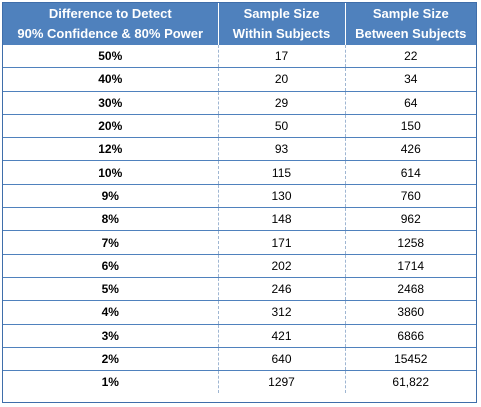 Image resolution: width=481 pixels, height=407 pixels. I want to click on difference-cell: 4%, so click(111, 312).